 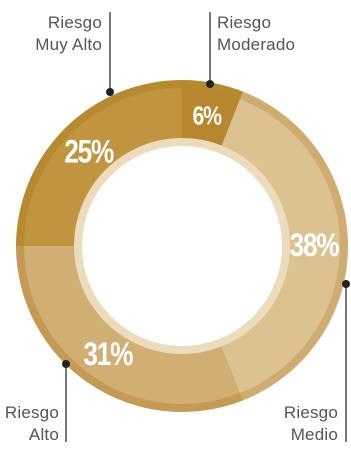 What do you see at coordinates (108, 355) in the screenshot?
I see `value-label-riesgo-alto: 31%` at bounding box center [108, 355].